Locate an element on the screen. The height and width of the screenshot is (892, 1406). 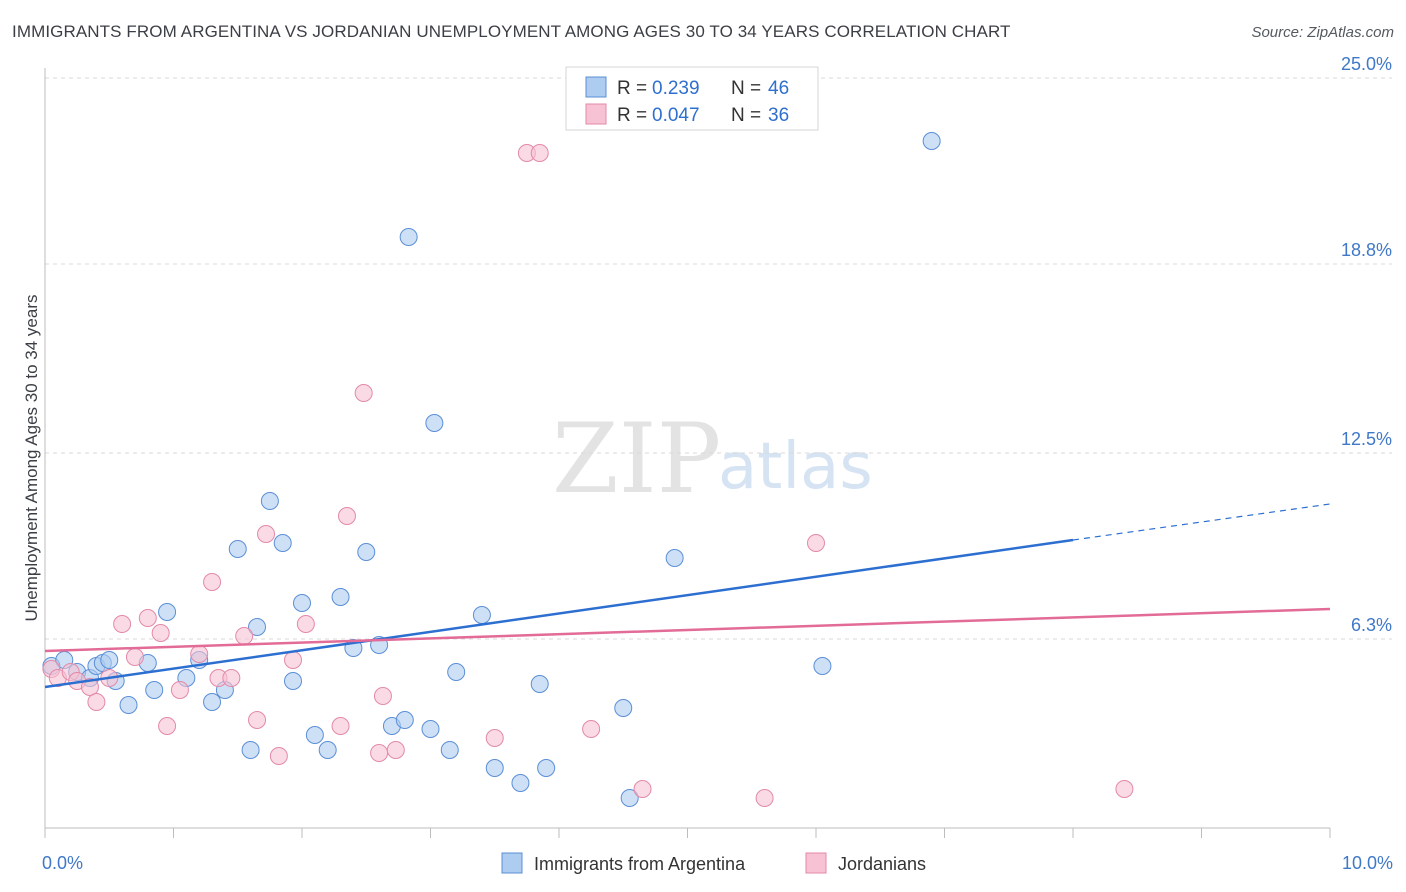
legend-n-value-blue: 46 is located at coordinates (778, 88).